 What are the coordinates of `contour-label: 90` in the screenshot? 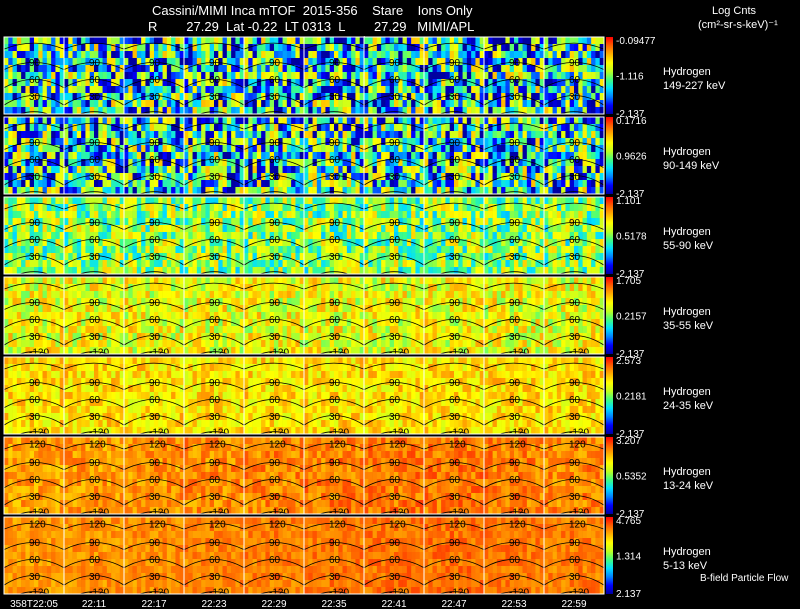 It's located at (215, 63).